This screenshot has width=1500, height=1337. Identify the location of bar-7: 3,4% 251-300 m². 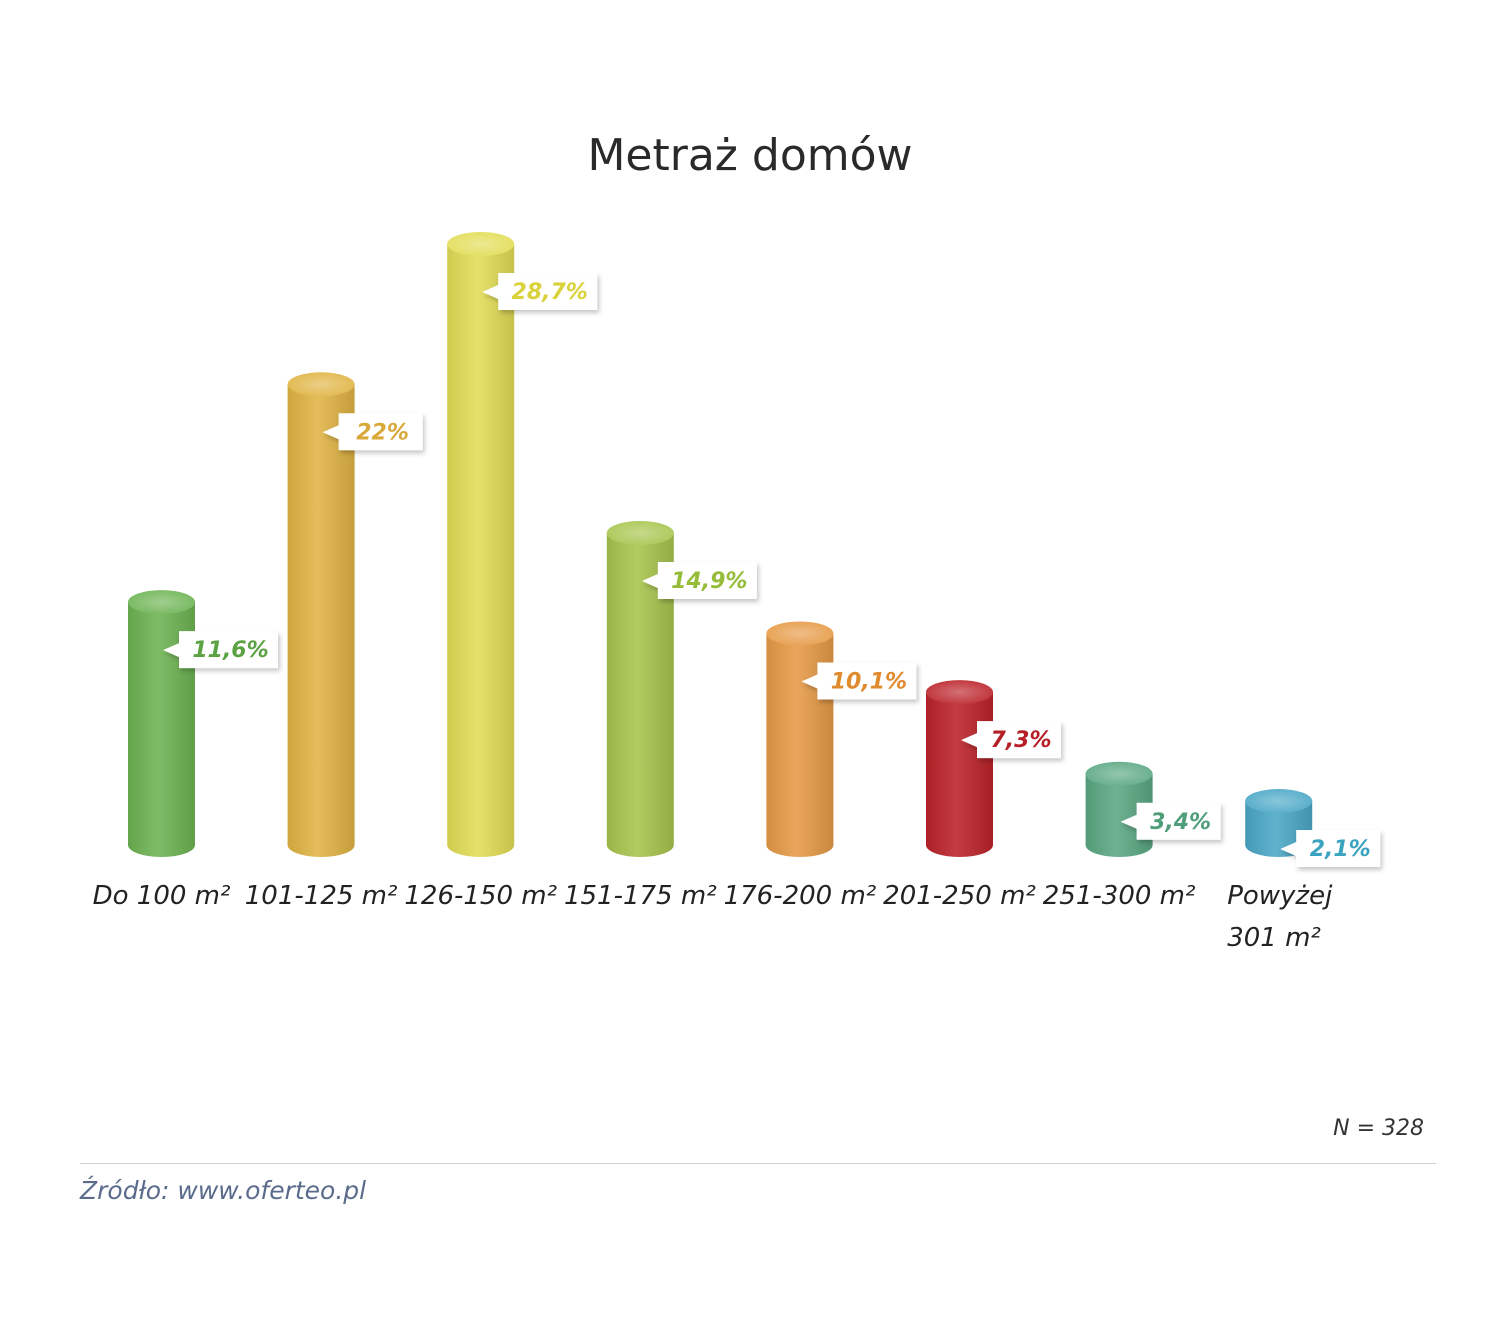
(1132, 836).